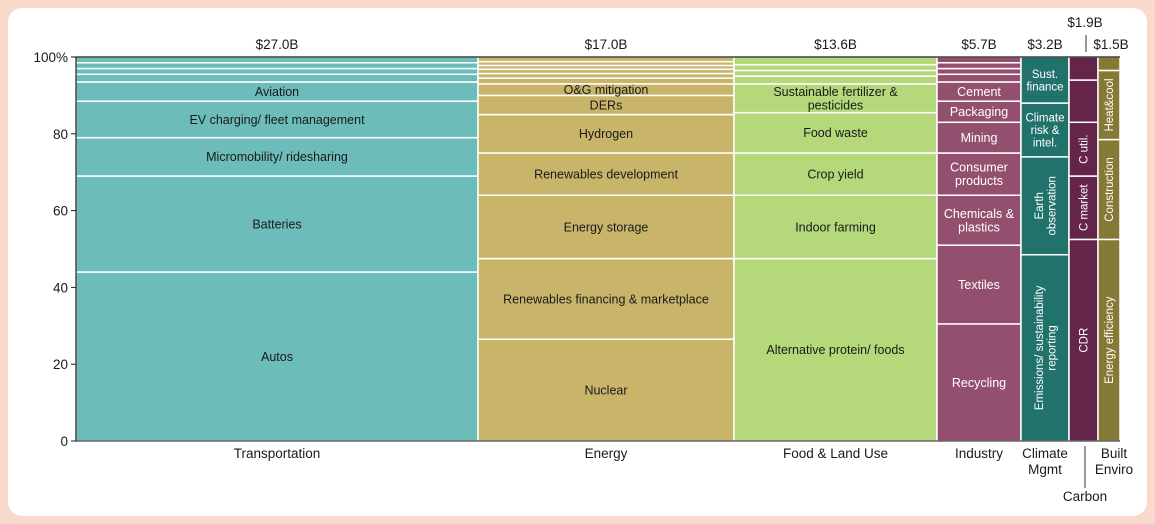  I want to click on segment-label: C market, so click(1085, 207).